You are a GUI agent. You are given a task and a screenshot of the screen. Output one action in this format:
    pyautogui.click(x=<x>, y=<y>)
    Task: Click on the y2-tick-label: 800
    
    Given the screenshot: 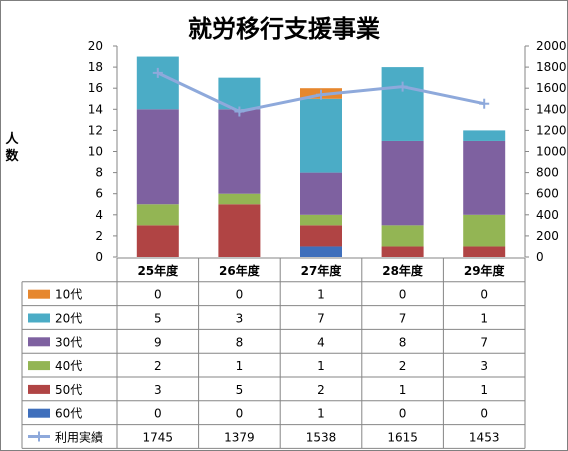 What is the action you would take?
    pyautogui.click(x=547, y=173)
    